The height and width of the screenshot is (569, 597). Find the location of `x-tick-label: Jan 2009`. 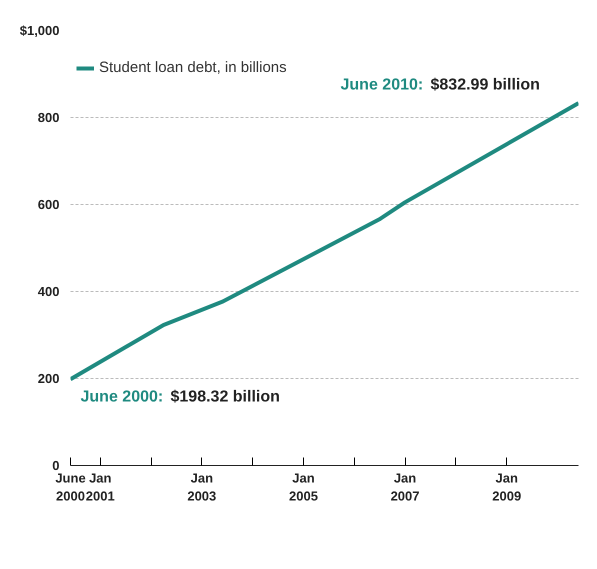

x-tick-label: Jan 2009 is located at coordinates (507, 487).